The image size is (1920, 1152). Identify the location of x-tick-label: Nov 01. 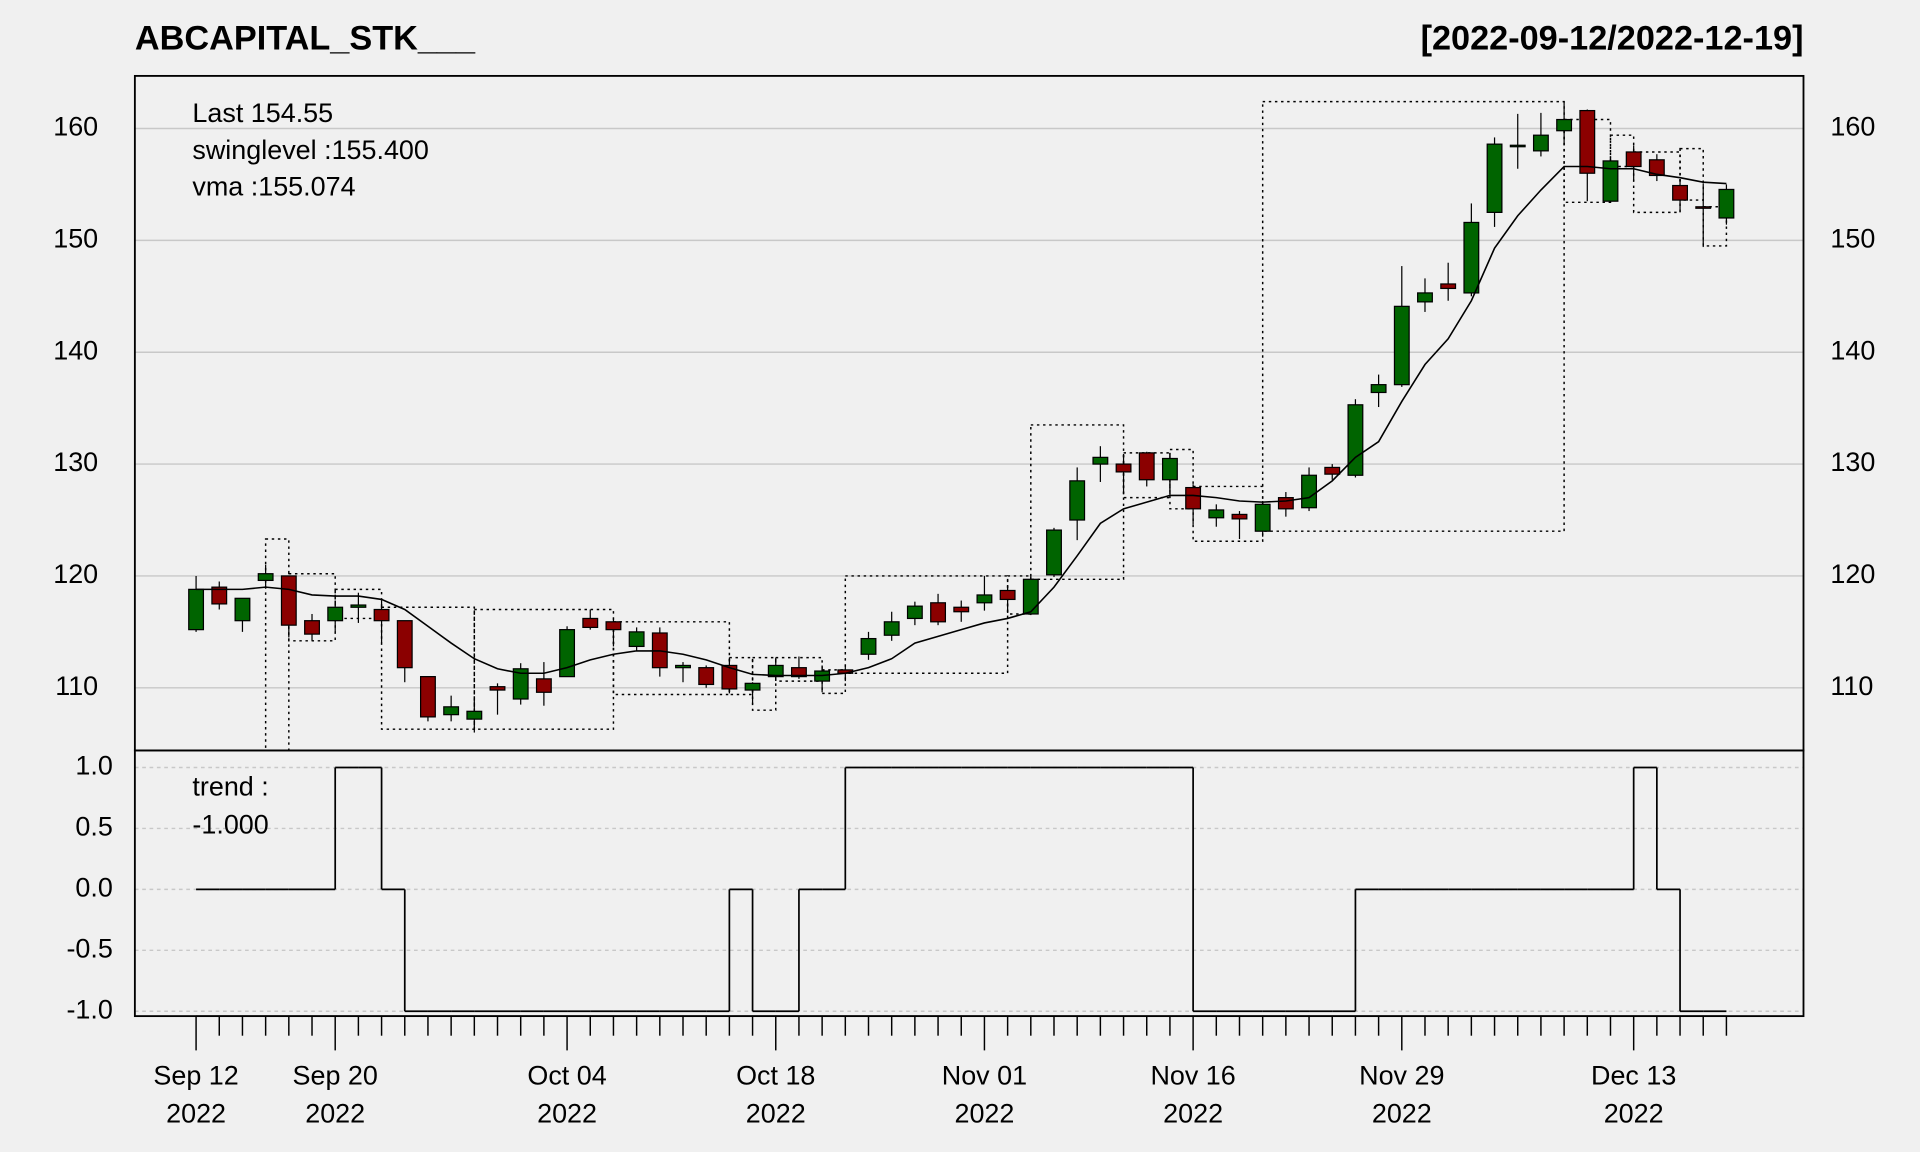
(984, 1075).